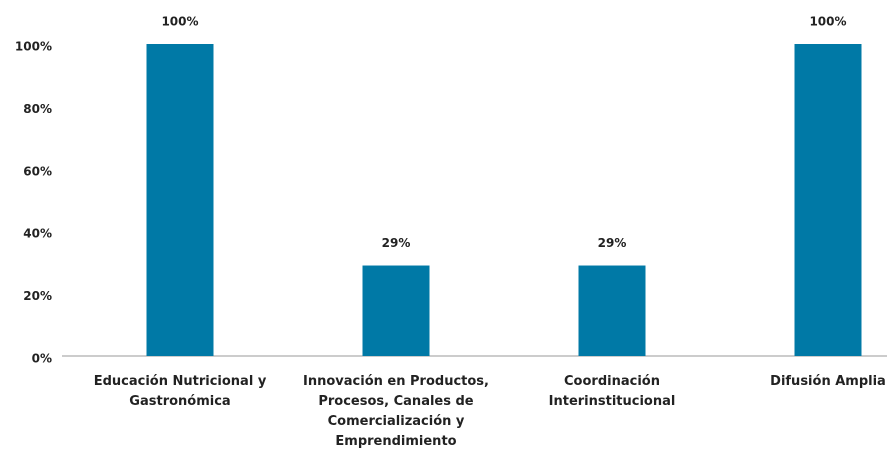  What do you see at coordinates (42, 359) in the screenshot?
I see `y-tick-label: 0%` at bounding box center [42, 359].